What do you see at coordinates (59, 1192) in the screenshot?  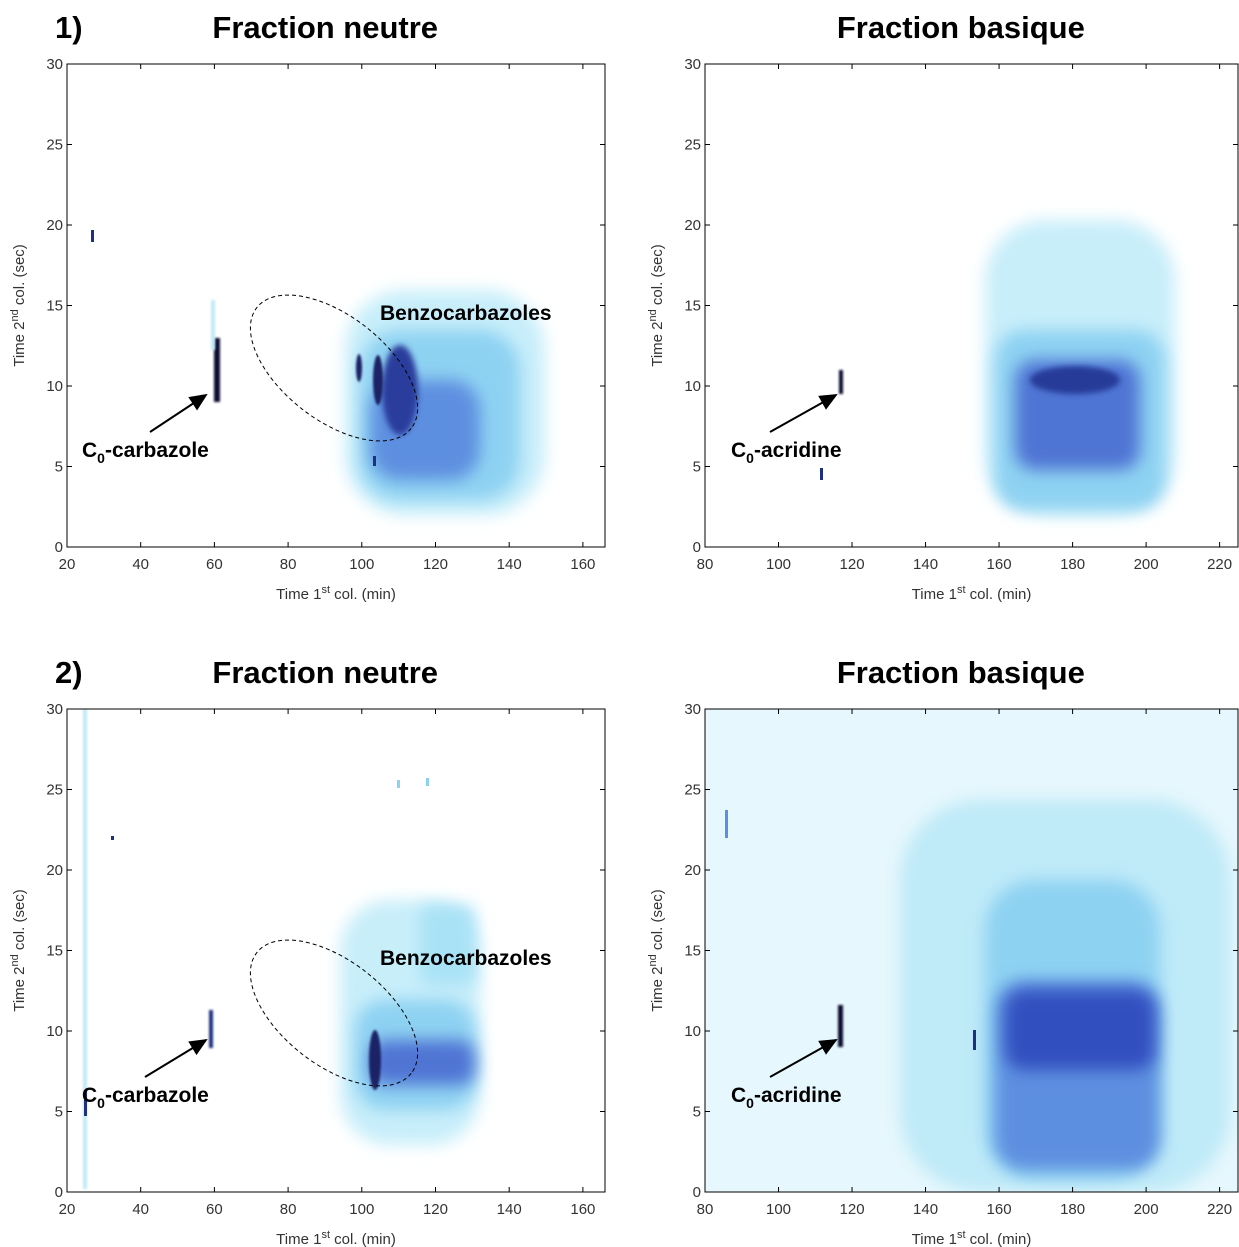 I see `y-tick-label: 0` at bounding box center [59, 1192].